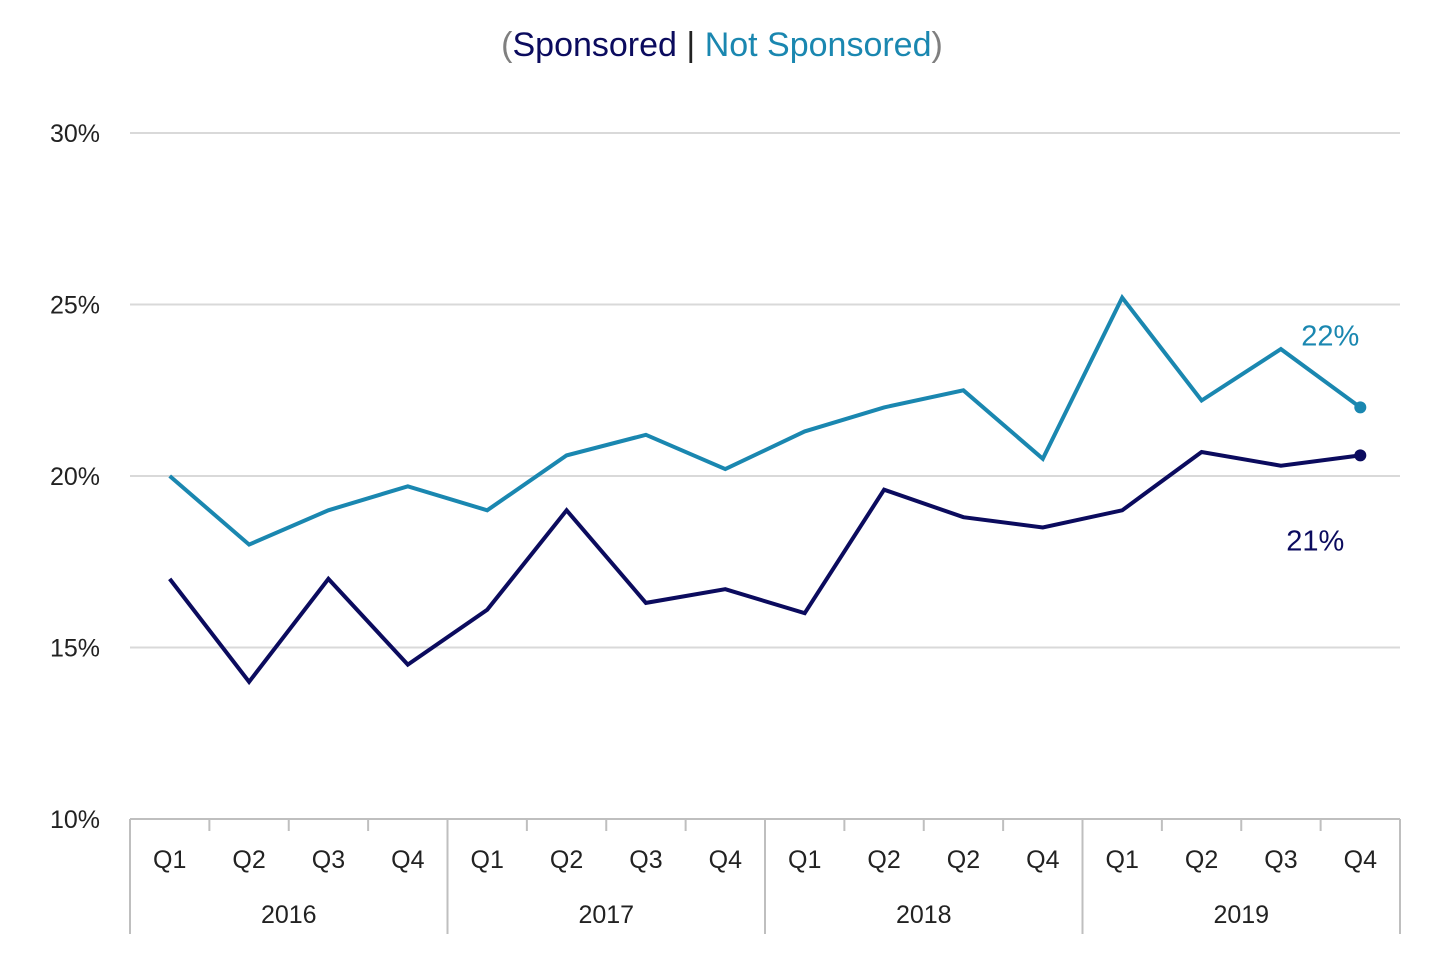 The width and height of the screenshot is (1445, 979). What do you see at coordinates (645, 860) in the screenshot?
I see `x-tick-label-6: Q3` at bounding box center [645, 860].